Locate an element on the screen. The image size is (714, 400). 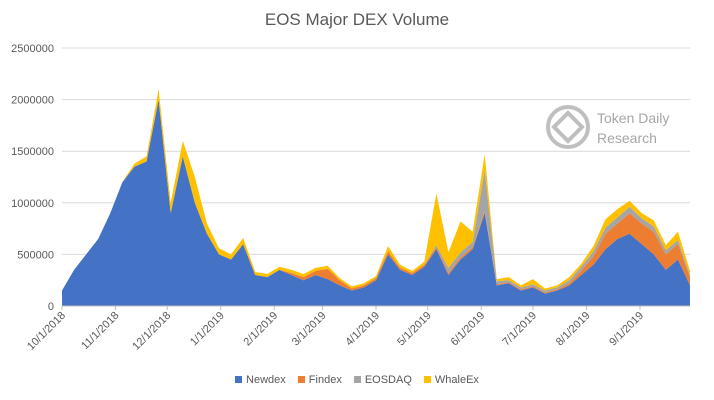
x-tick-label: 6/1/2019 is located at coordinates (468, 329).